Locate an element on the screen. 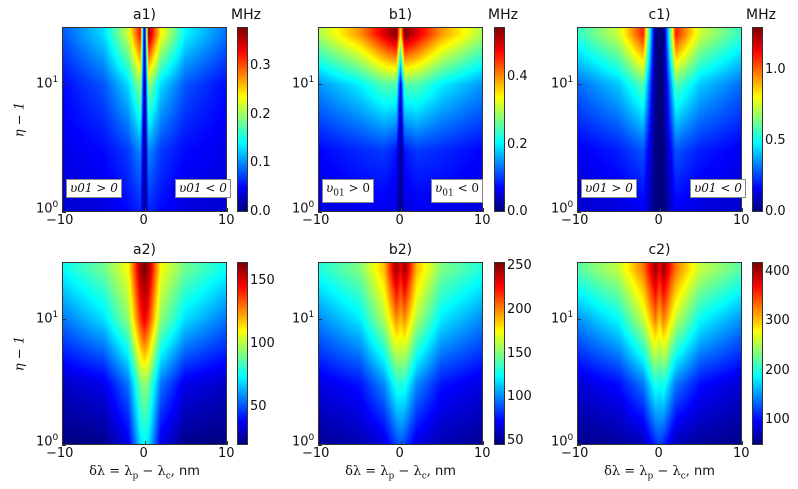 This screenshot has width=798, height=489. colorbar-tick-label: 150 is located at coordinates (262, 280).